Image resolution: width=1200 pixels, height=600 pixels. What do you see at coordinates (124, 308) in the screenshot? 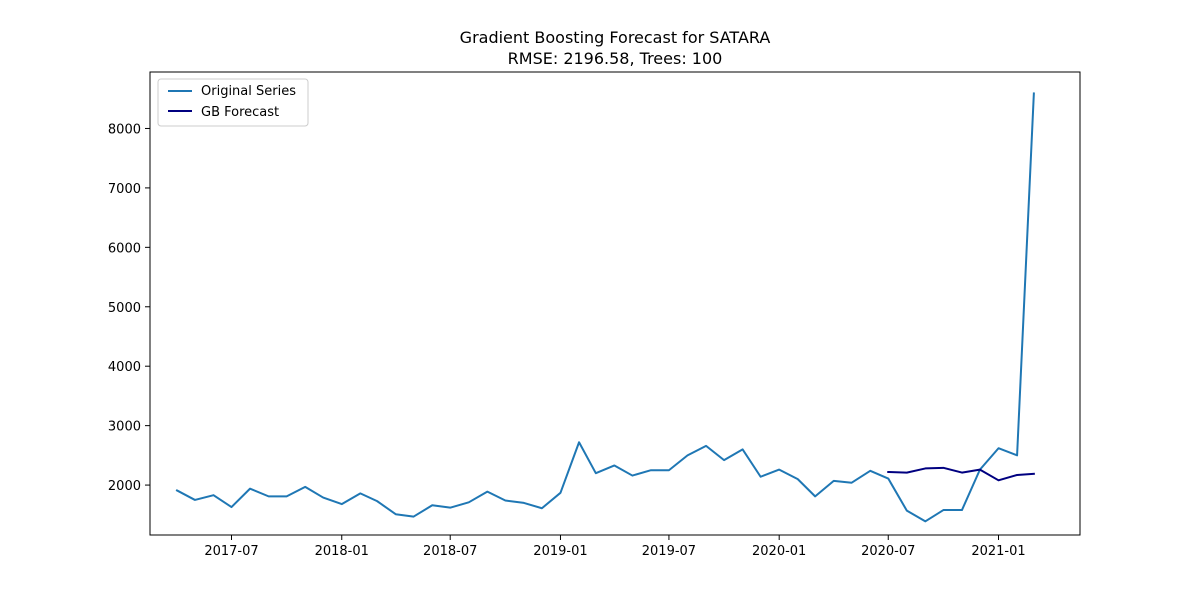
I see `y-tick-label: 5000` at bounding box center [124, 308].